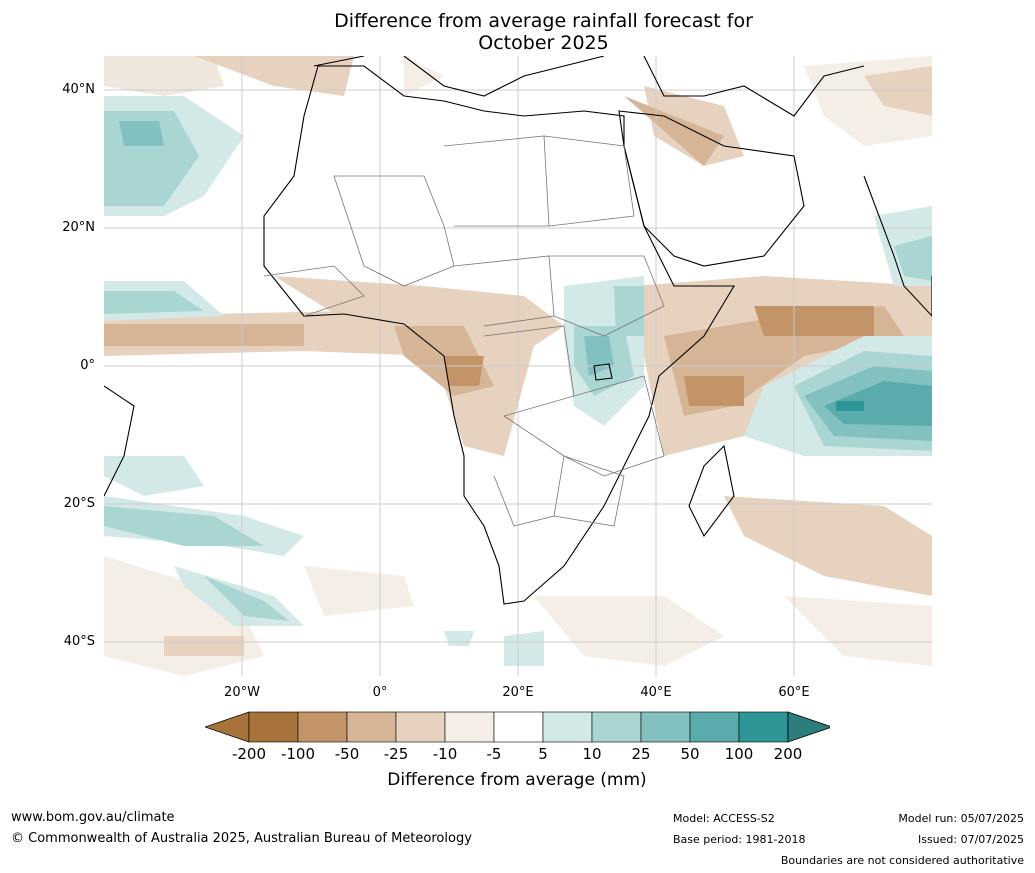 This screenshot has width=1035, height=873. What do you see at coordinates (961, 818) in the screenshot?
I see `model-run-date: Model run: 05/07/2025` at bounding box center [961, 818].